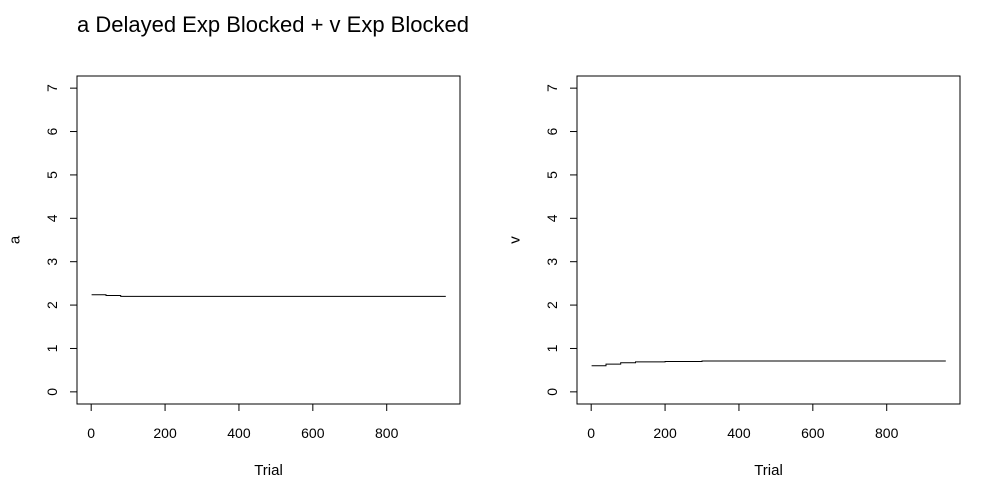 This screenshot has width=1000, height=500. I want to click on figure-title: a Delayed Exp Blocked + v Exp Blocked, so click(273, 24).